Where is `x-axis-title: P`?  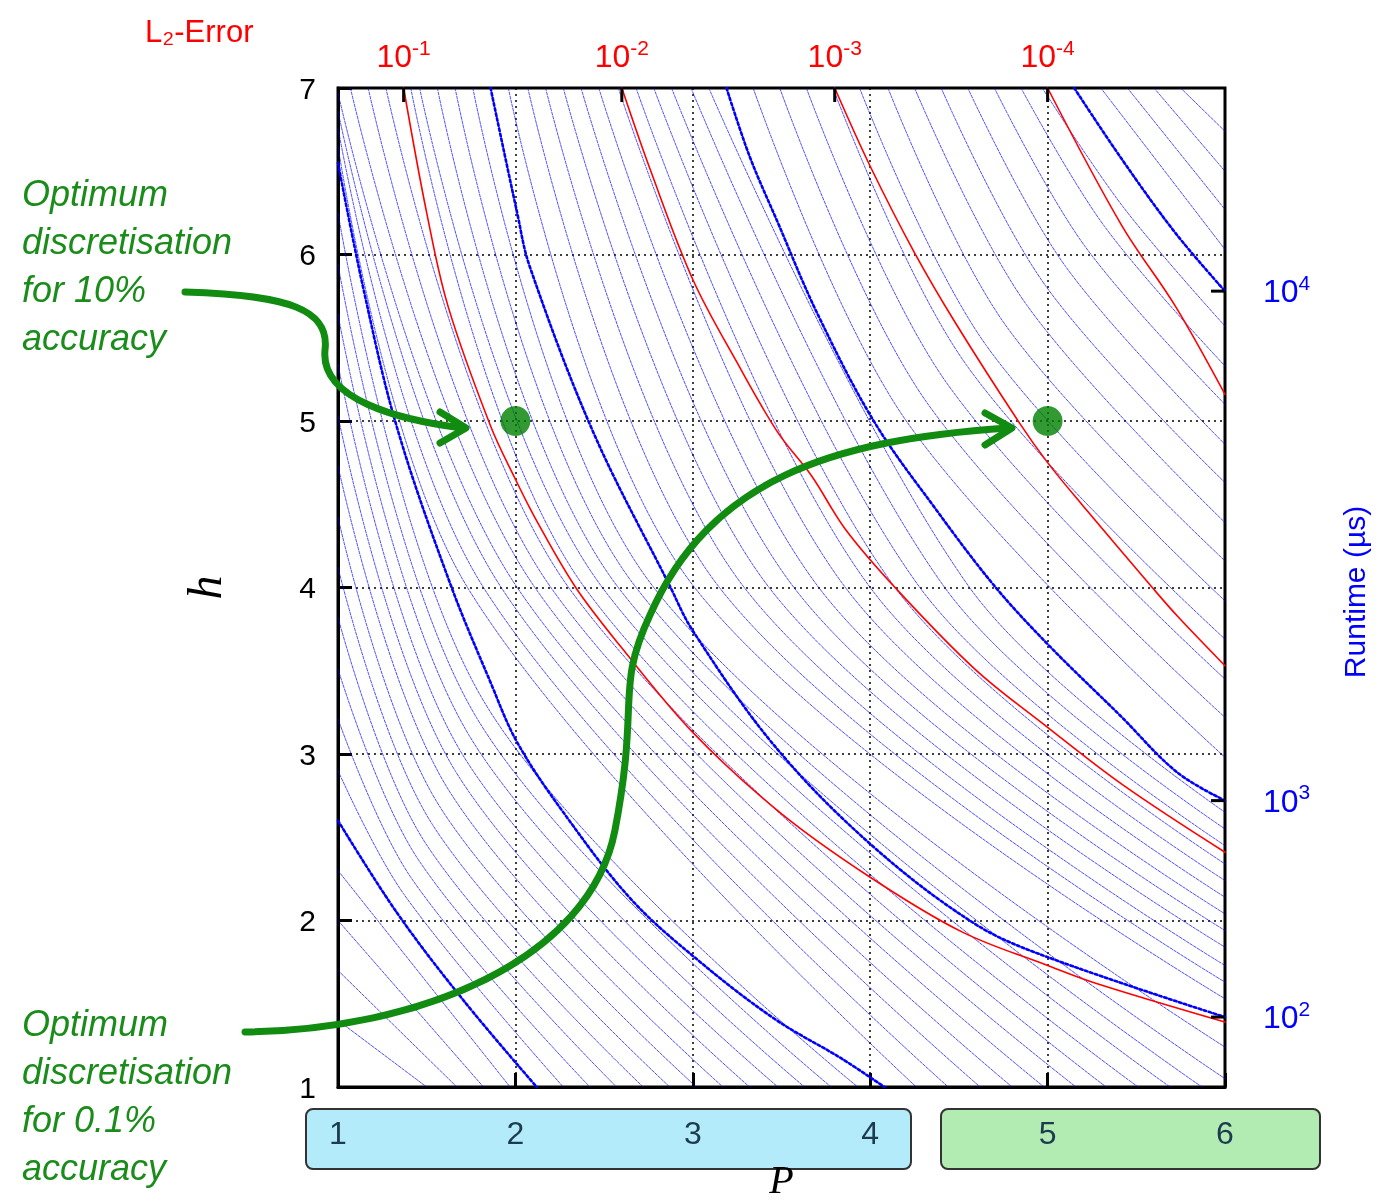 x-axis-title: P is located at coordinates (781, 1179).